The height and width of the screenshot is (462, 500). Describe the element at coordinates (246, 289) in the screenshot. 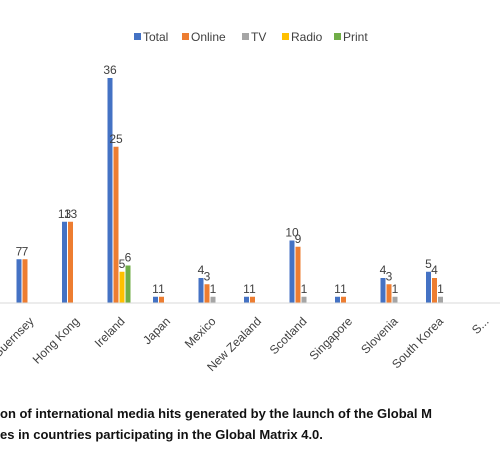

I see `data-label-total-new-zealand: 1` at that location.